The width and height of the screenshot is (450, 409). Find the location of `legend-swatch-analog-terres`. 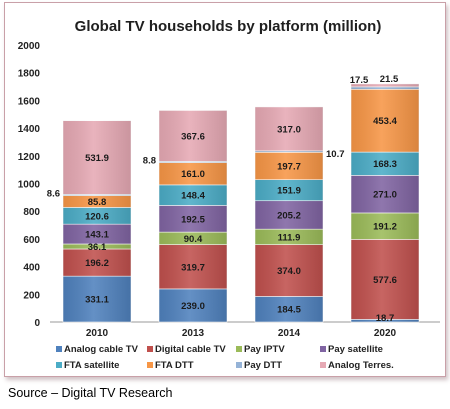

legend-swatch-analog-terres is located at coordinates (323, 365).